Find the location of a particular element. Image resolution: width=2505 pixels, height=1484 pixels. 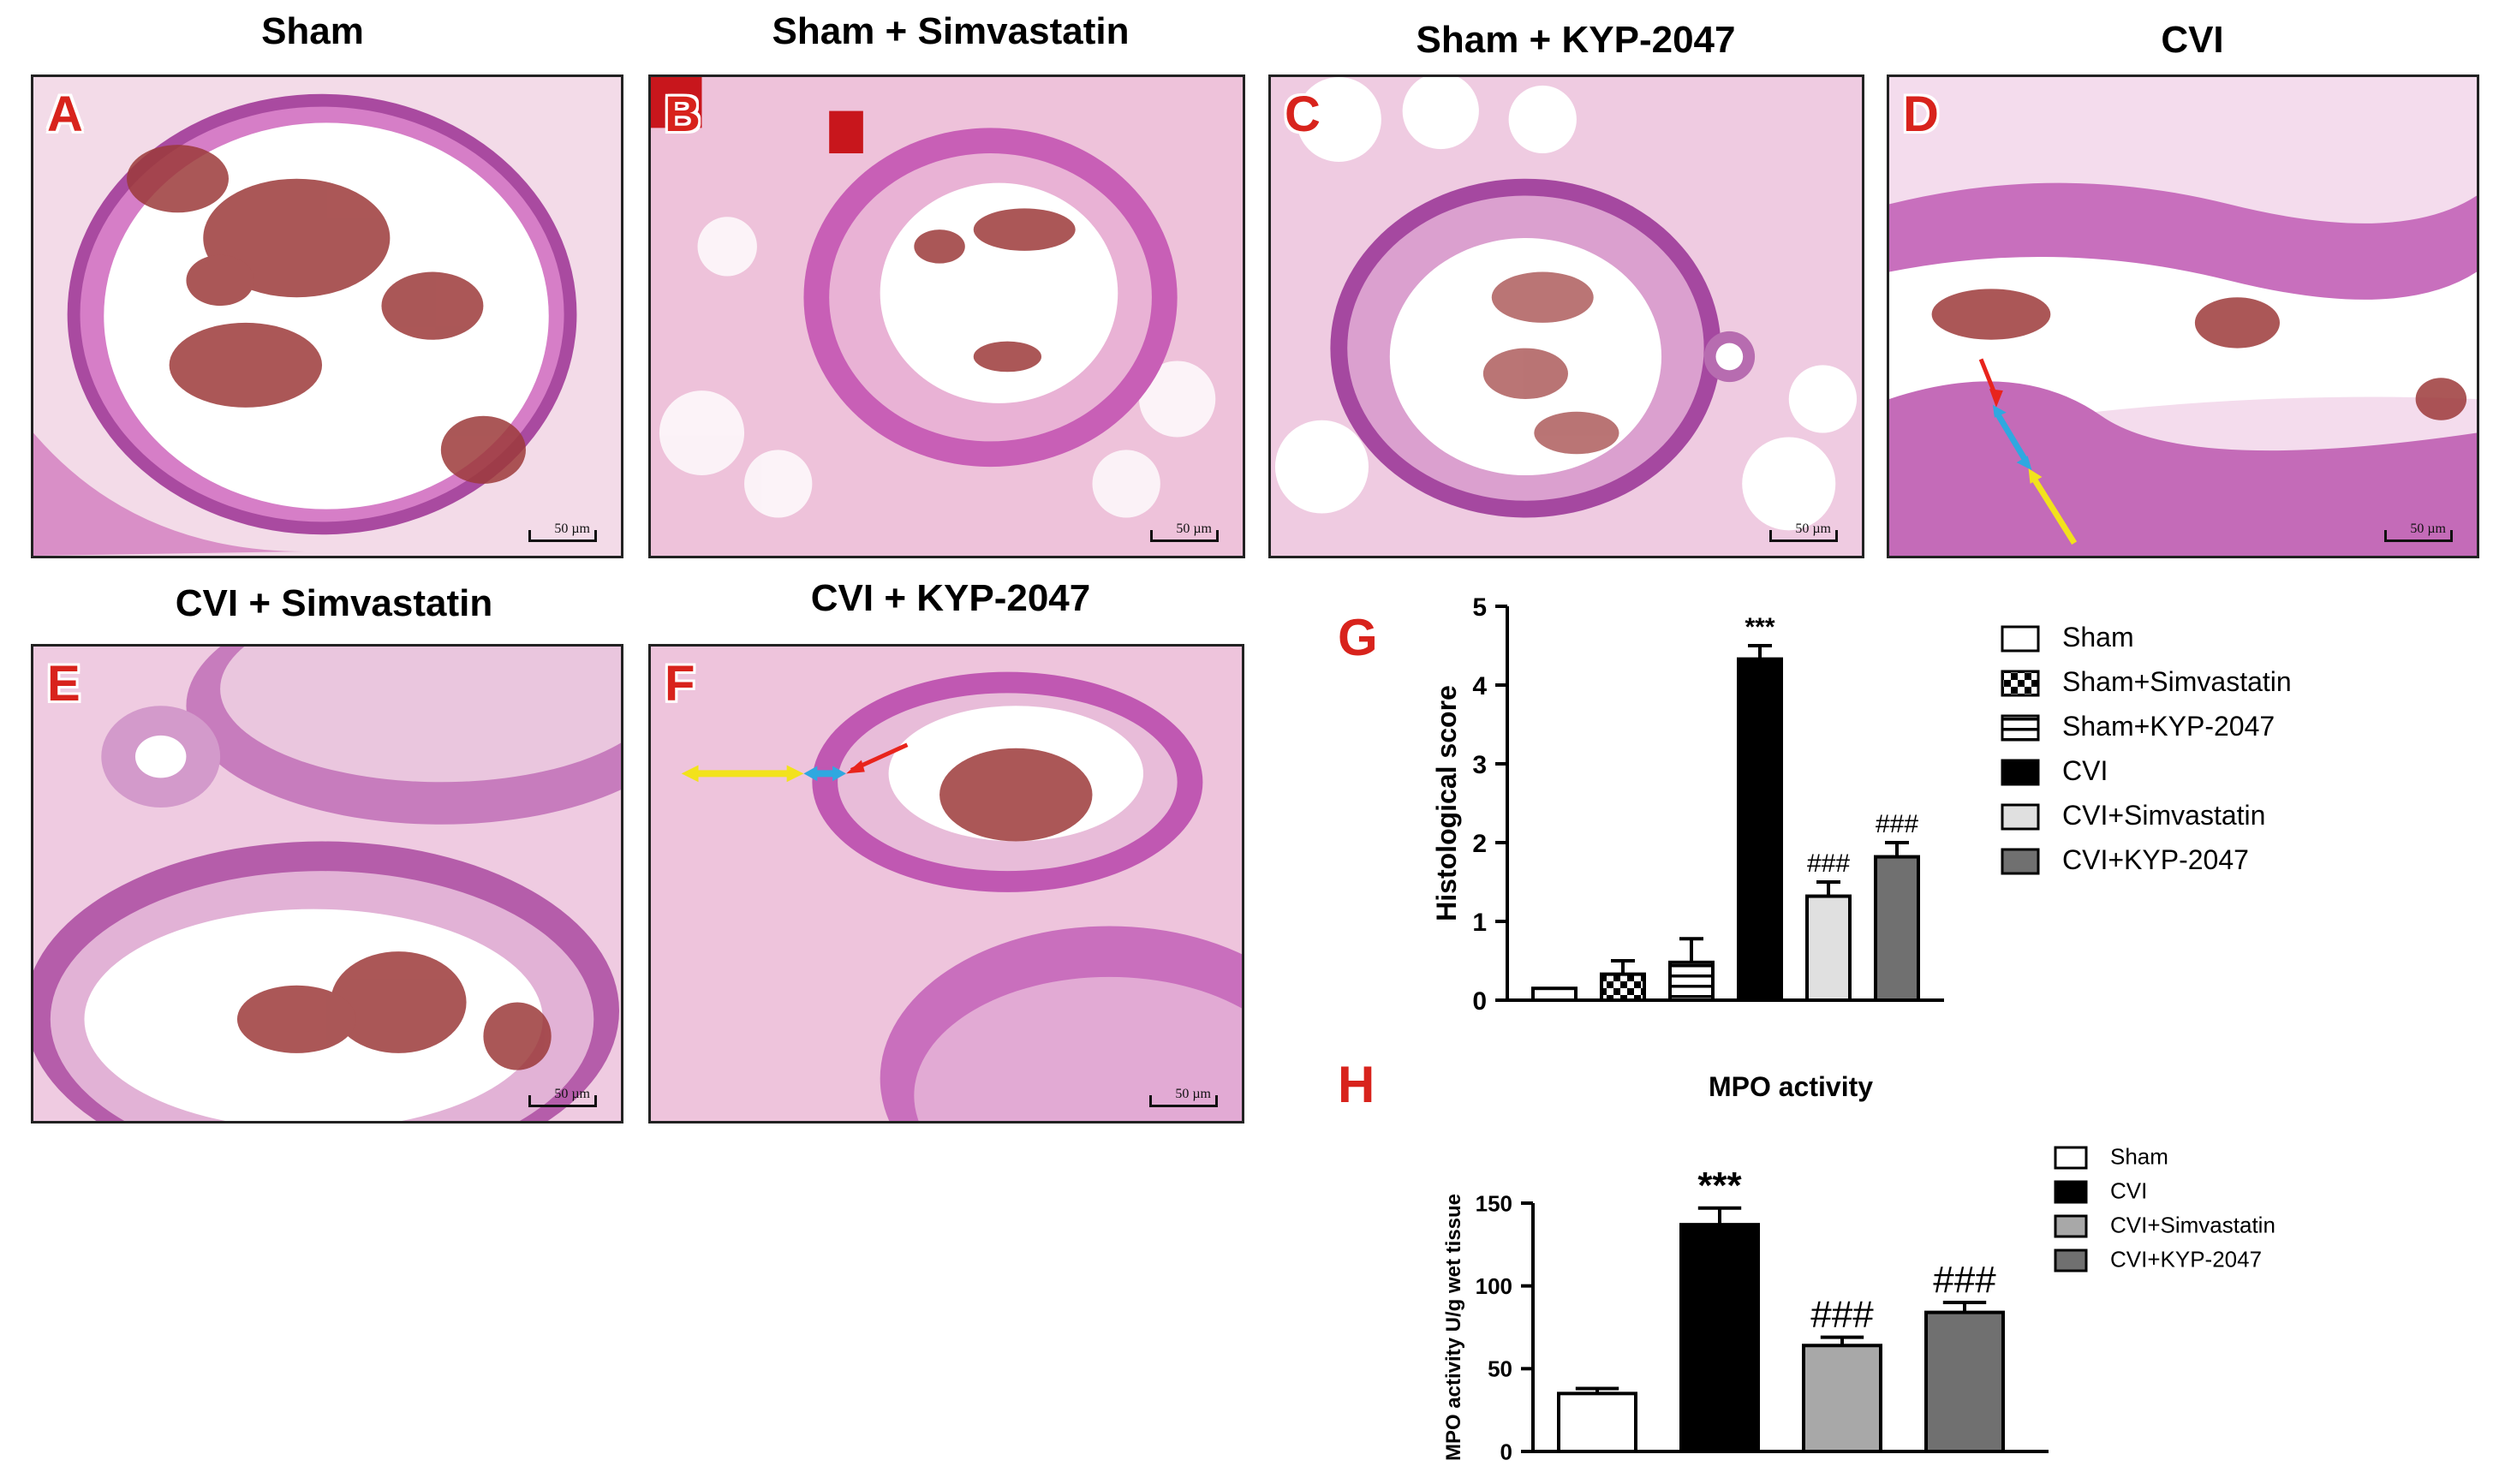

scale-text-a: 50 µm is located at coordinates (572, 528).